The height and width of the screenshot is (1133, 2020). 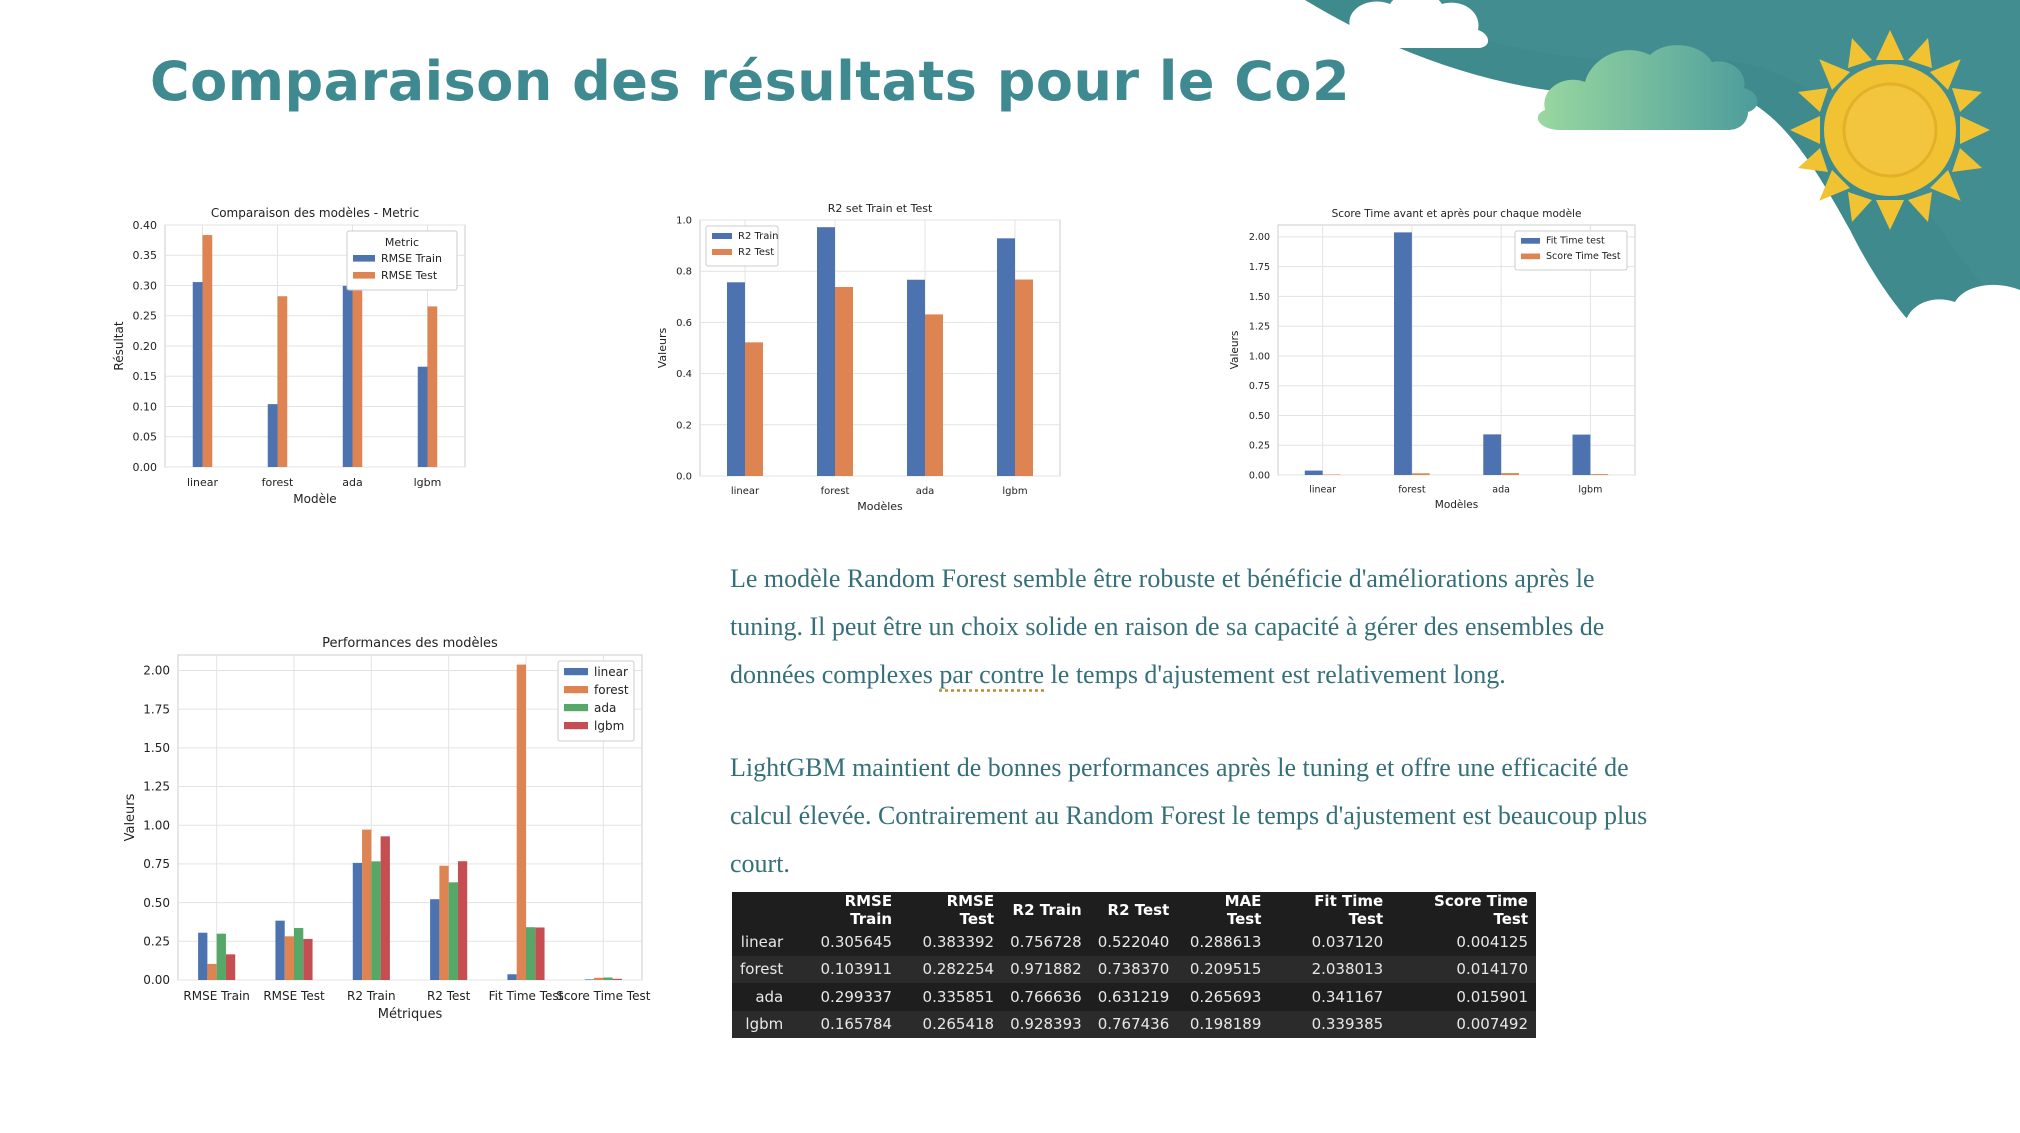 What do you see at coordinates (958, 1024) in the screenshot?
I see `table-cell: 0.265418` at bounding box center [958, 1024].